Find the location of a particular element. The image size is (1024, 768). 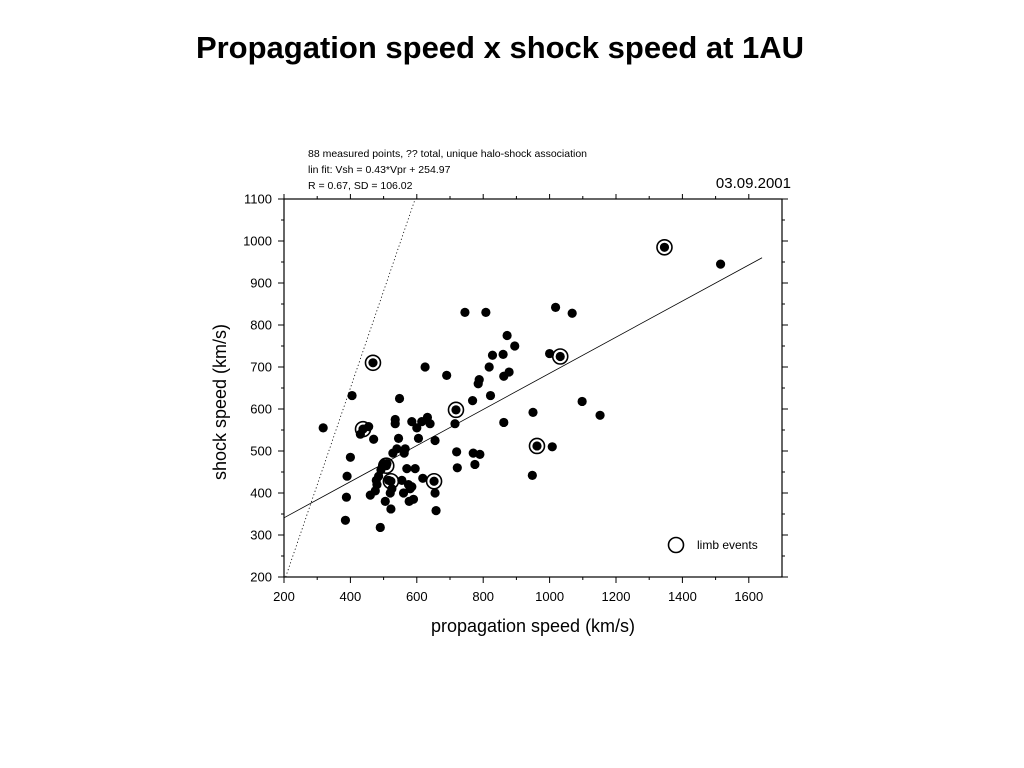

y-tick-label: 900 is located at coordinates (261, 283).